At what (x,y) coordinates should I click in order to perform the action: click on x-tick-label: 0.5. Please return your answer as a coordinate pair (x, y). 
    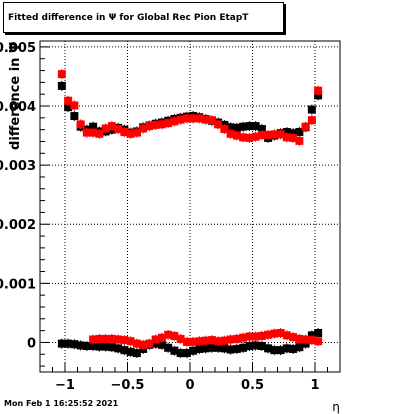
    Looking at the image, I should click on (252, 385).